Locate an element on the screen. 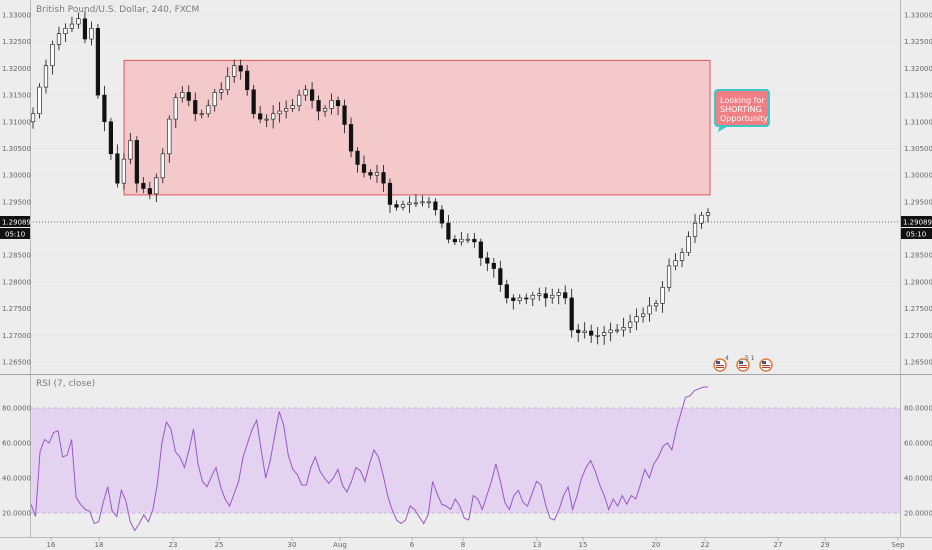 The image size is (932, 550). rsi-title: RSI (7, close) is located at coordinates (65, 384).